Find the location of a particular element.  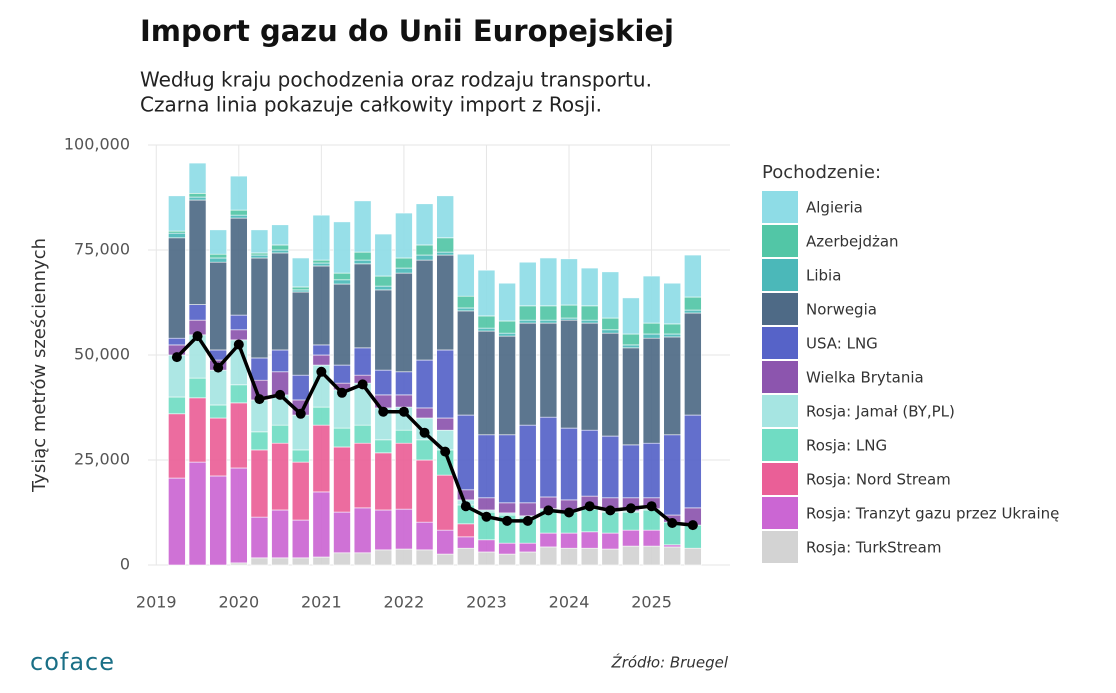

legend-title: Pochodzenie: is located at coordinates (821, 172).